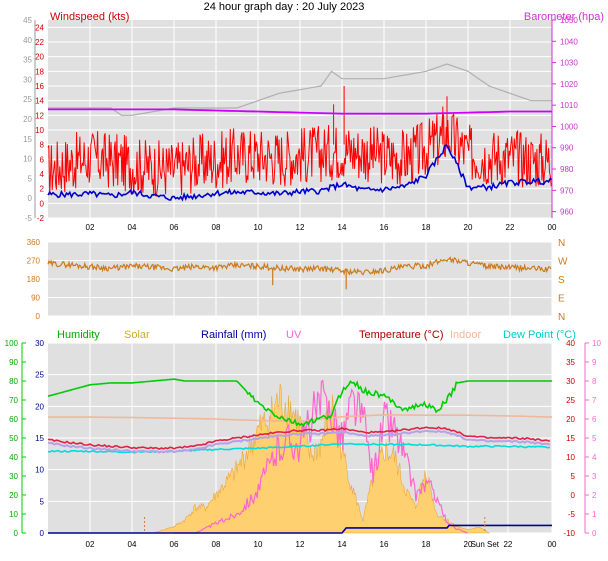 The width and height of the screenshot is (608, 561). I want to click on chart-title: 24 hour graph day : 20 July 2023, so click(284, 7).